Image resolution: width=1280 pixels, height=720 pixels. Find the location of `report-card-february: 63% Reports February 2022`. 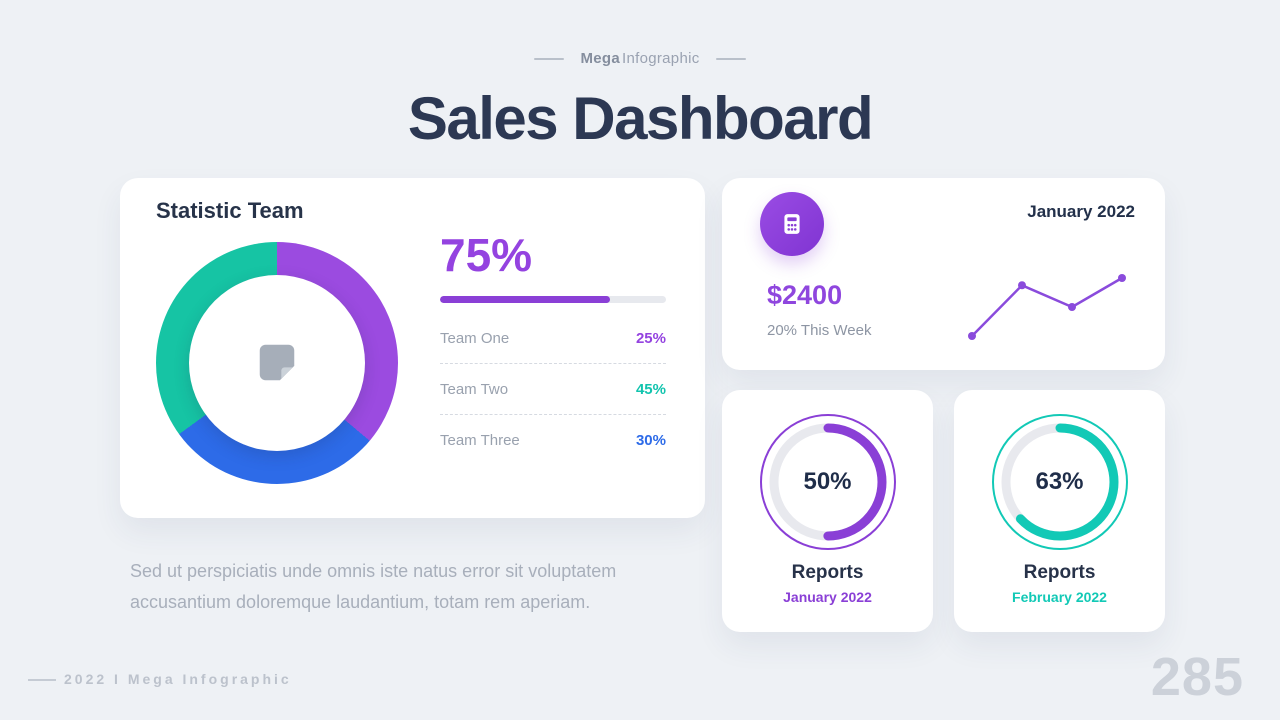

report-card-february: 63% Reports February 2022 is located at coordinates (1059, 511).